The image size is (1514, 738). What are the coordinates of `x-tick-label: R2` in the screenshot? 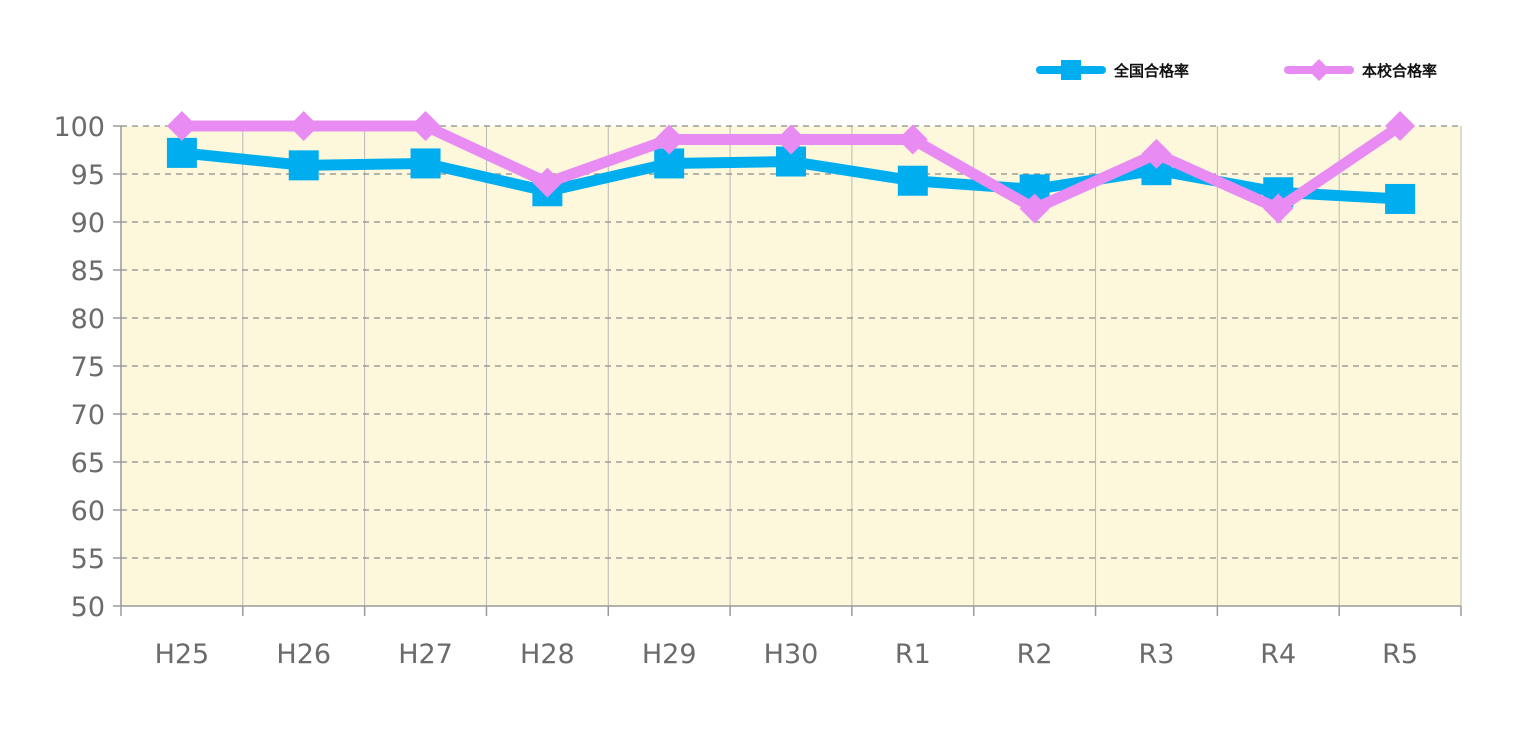 It's located at (1035, 654).